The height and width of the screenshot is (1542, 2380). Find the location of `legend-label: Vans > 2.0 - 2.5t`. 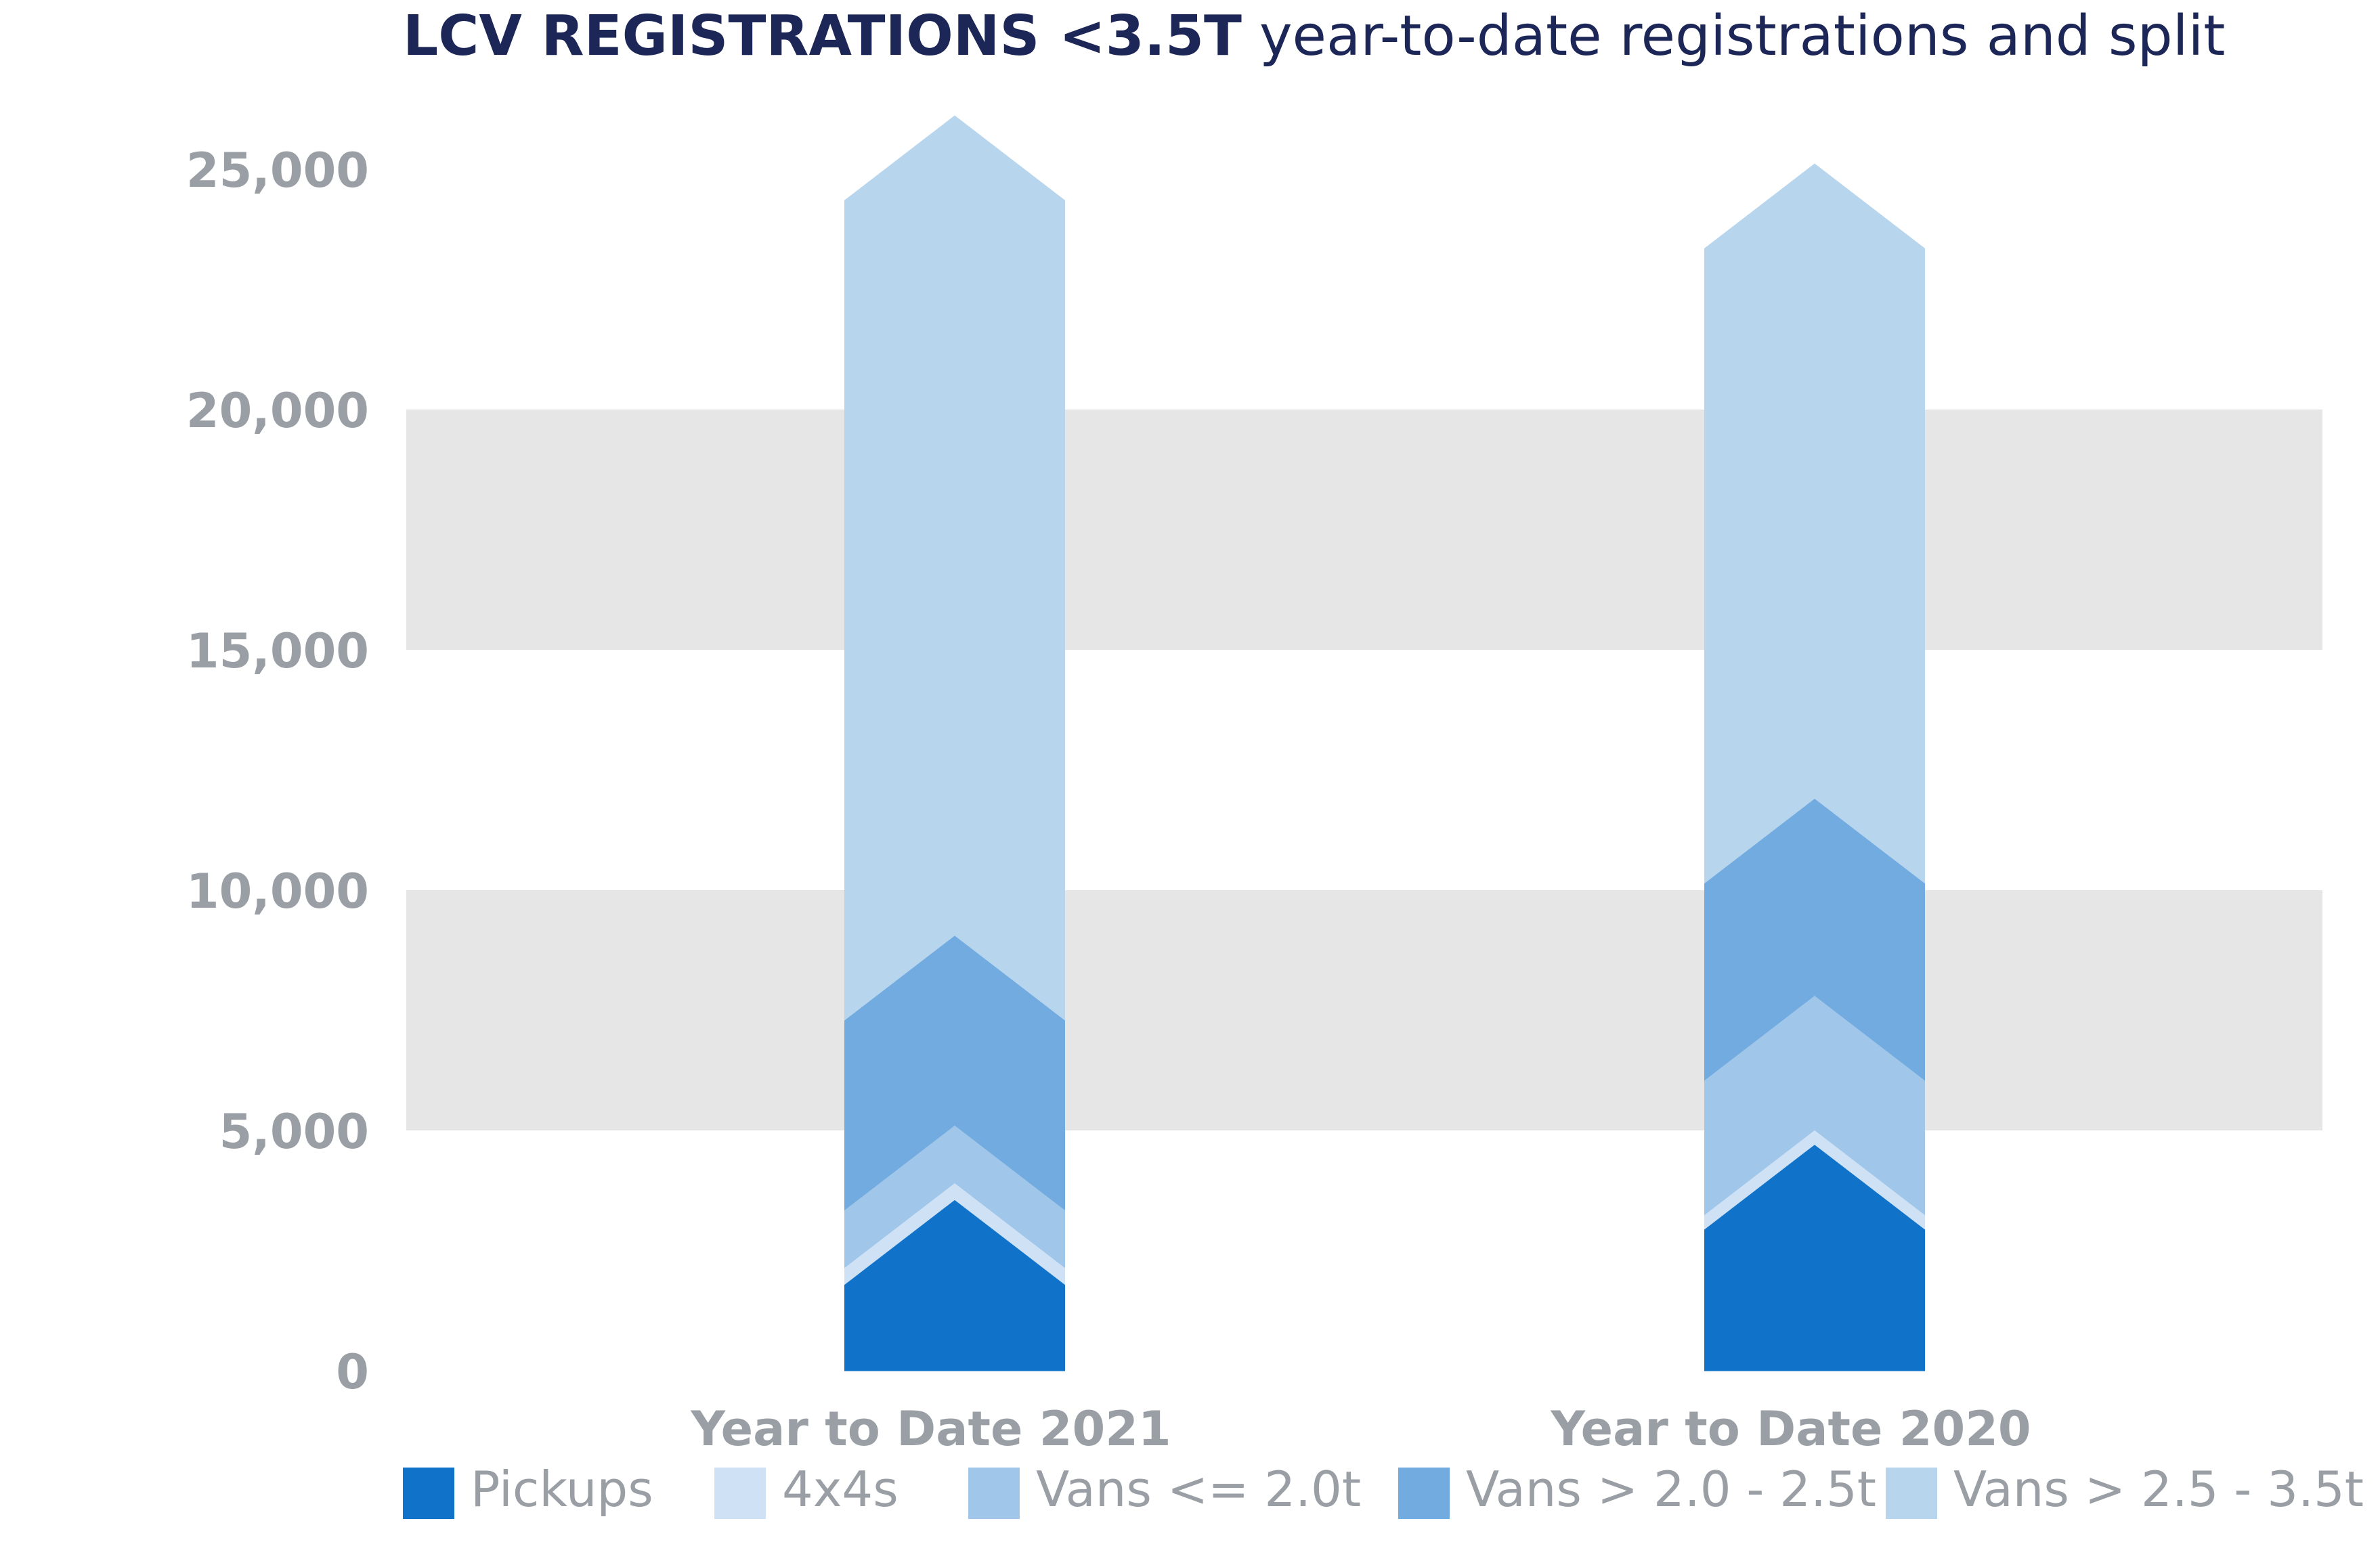

legend-label: Vans > 2.0 - 2.5t is located at coordinates (1672, 1489).